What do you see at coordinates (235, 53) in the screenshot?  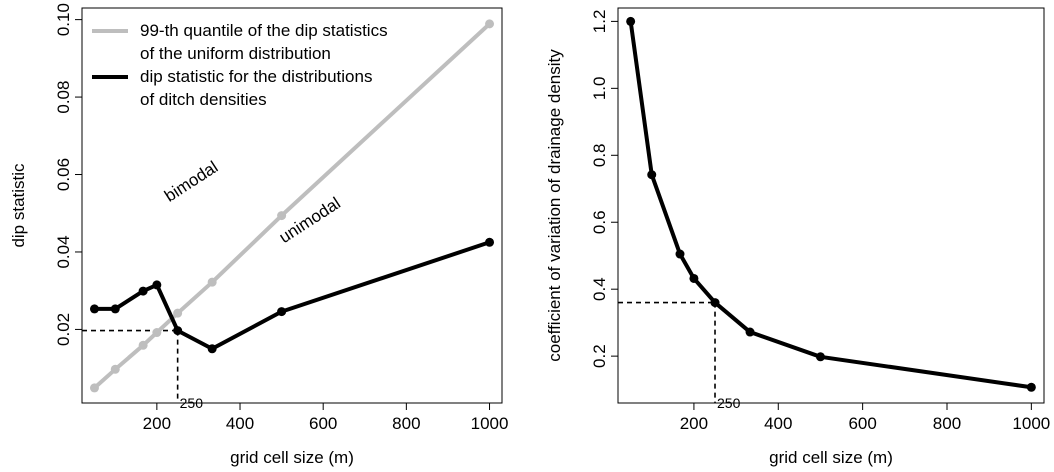 I see `legend-label: of the uniform distribution` at bounding box center [235, 53].